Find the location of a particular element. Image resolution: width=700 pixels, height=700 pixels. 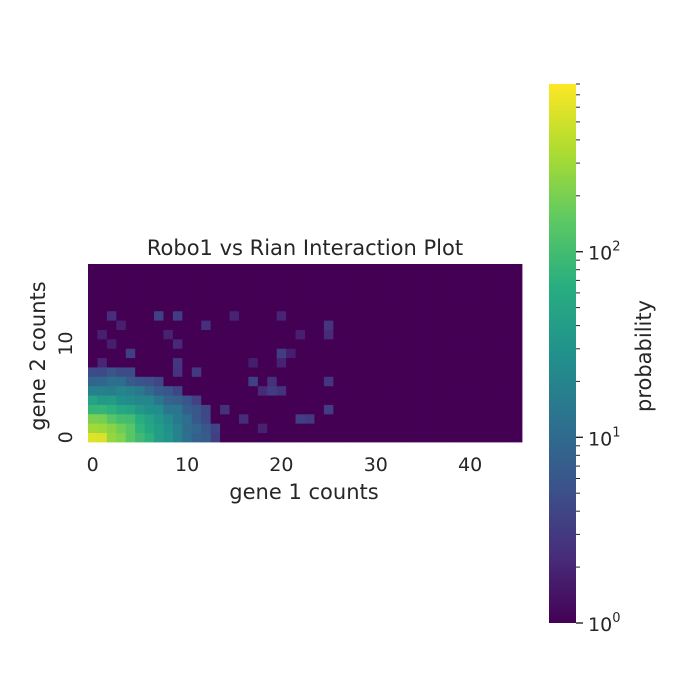

x-tick-label: 10 is located at coordinates (187, 465).